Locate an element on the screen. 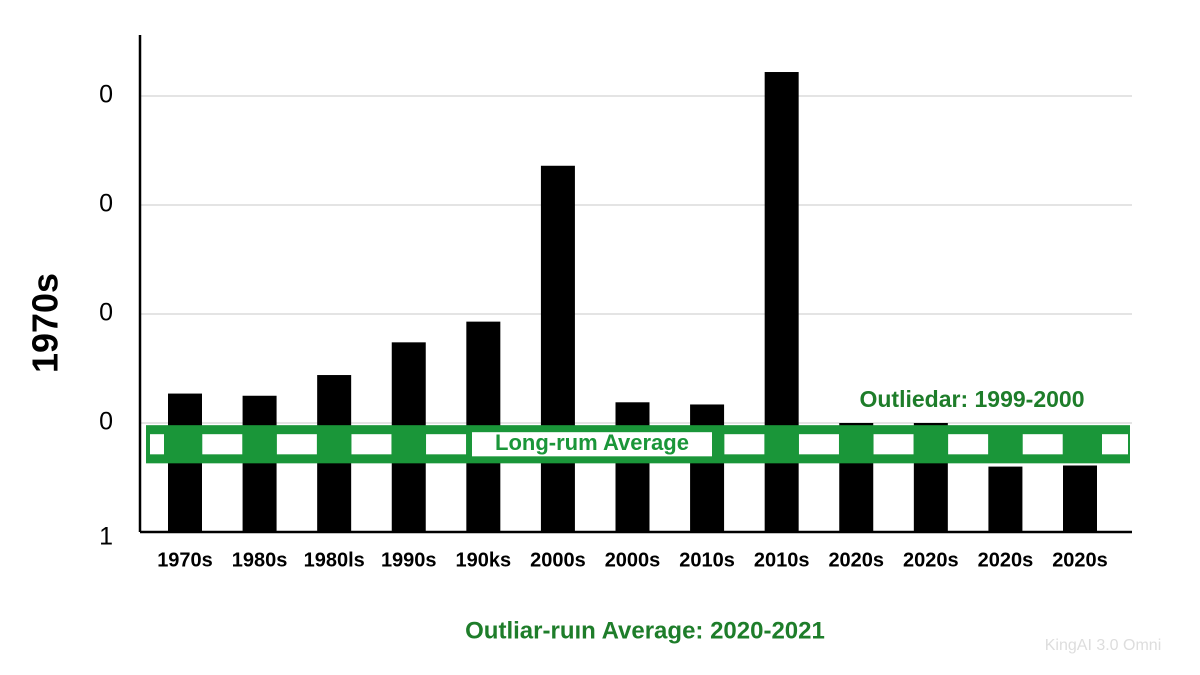 This screenshot has width=1200, height=675. band-label: Long-rum Average is located at coordinates (592, 442).